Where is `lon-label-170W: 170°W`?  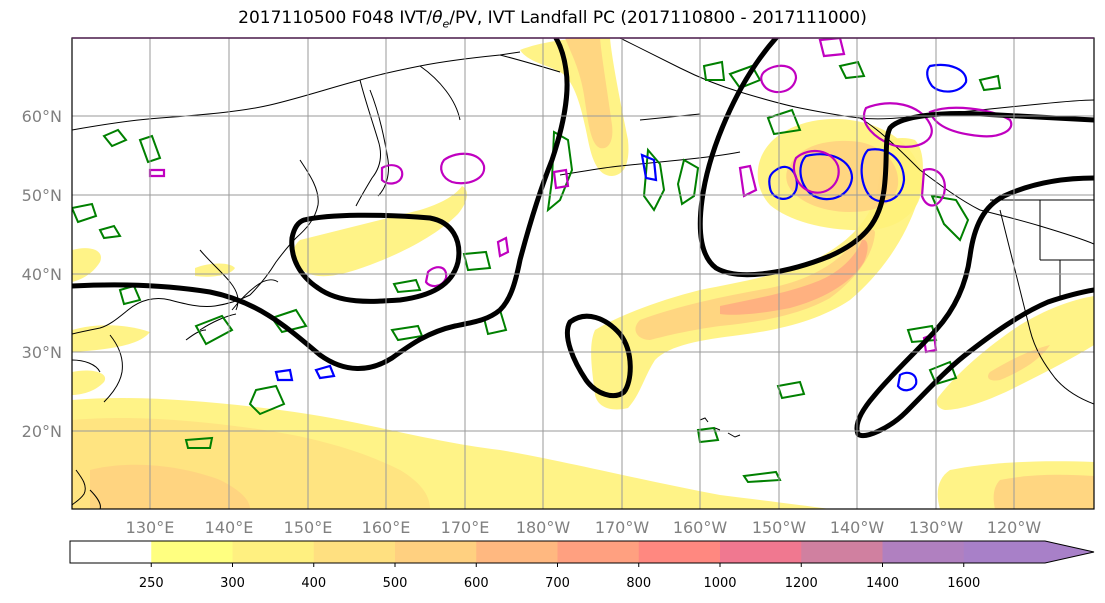
lon-label-170W: 170°W is located at coordinates (622, 527).